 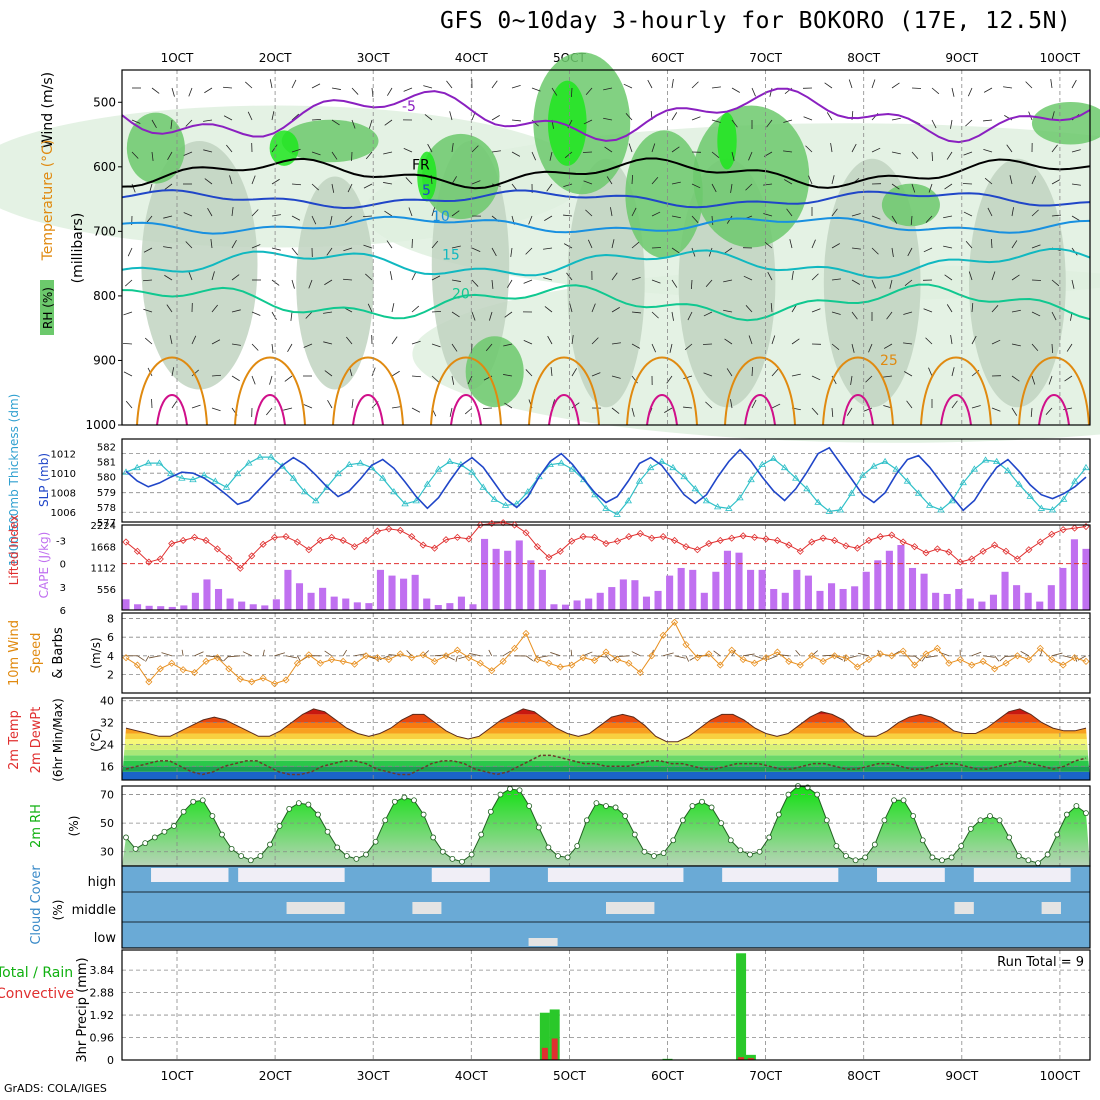 What do you see at coordinates (63, 565) in the screenshot?
I see `y-tick-label: 0` at bounding box center [63, 565].